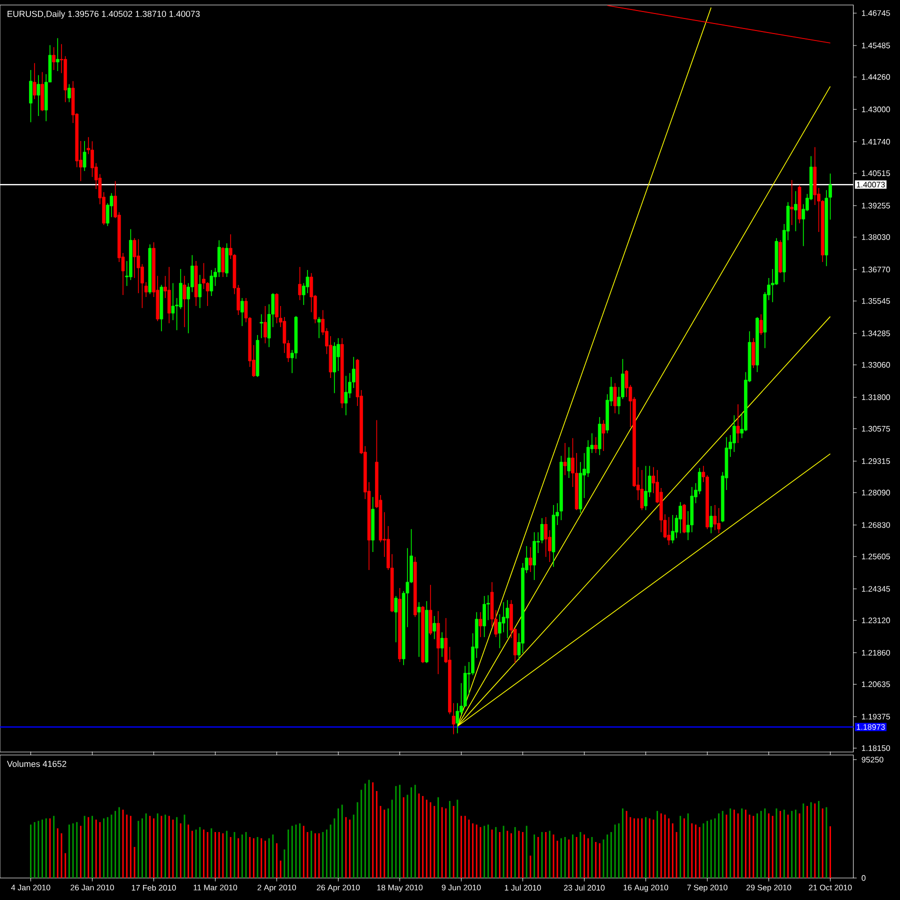  I want to click on text: EURUSD,Daily 1.39576 1.40502 1.38710 1.40073, so click(104, 14).